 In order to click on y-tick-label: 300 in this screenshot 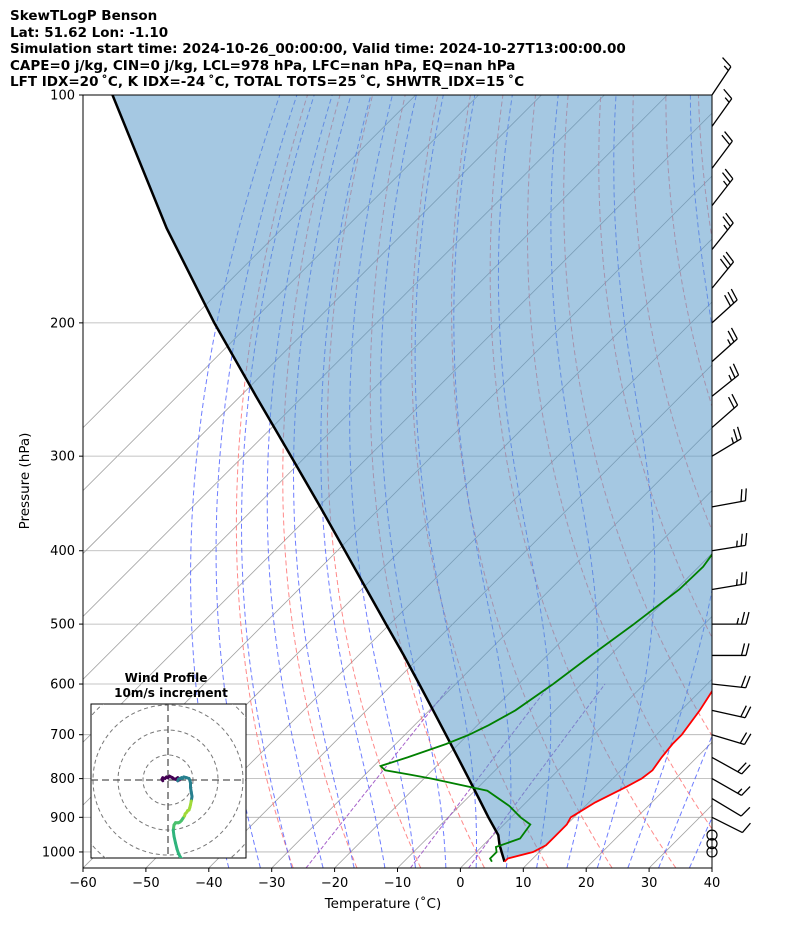, I will do `click(62, 457)`.